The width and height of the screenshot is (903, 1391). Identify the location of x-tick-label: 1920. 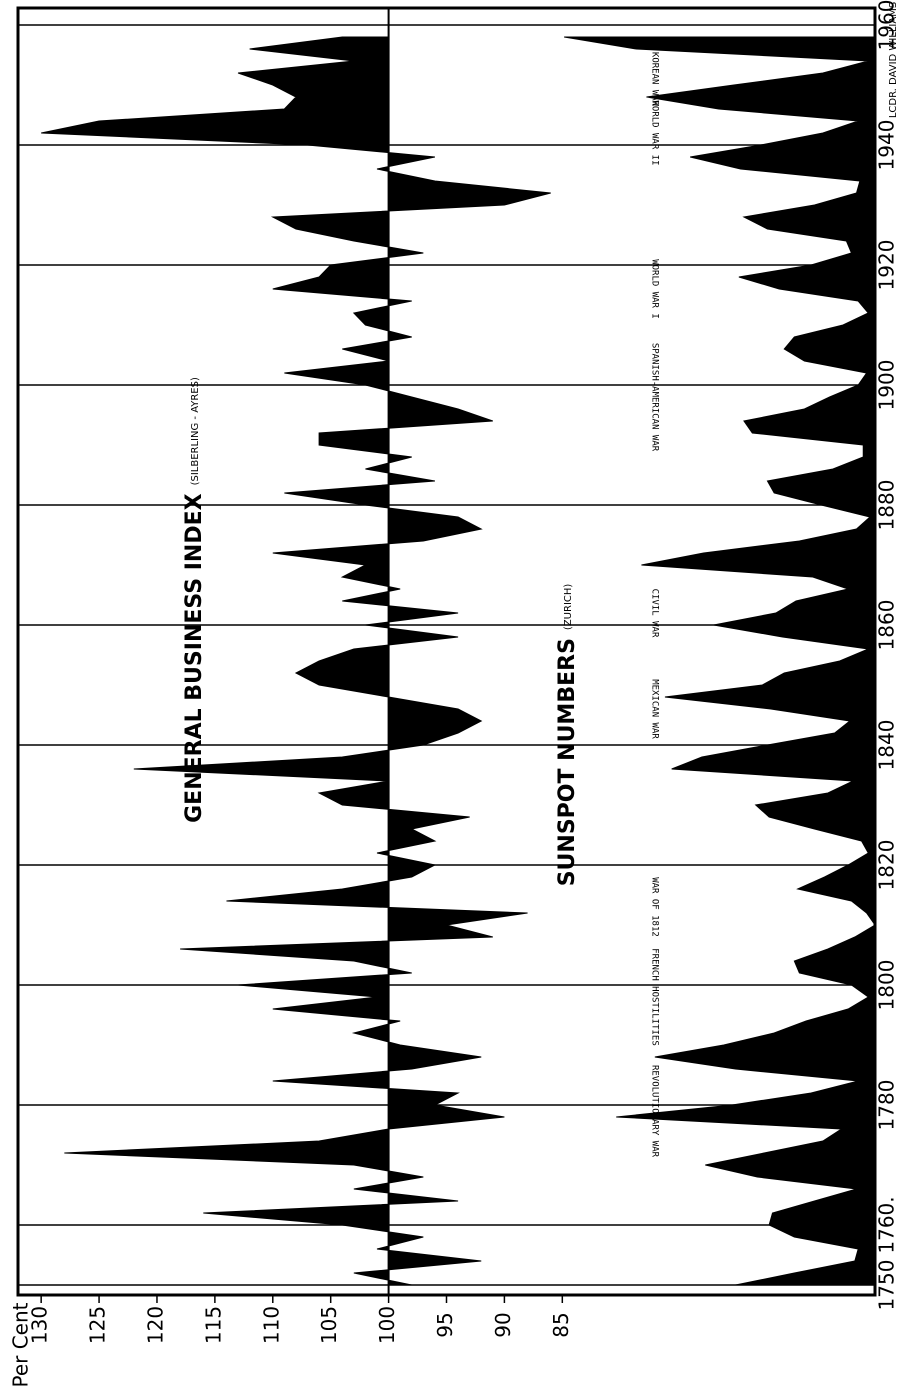
(887, 265).